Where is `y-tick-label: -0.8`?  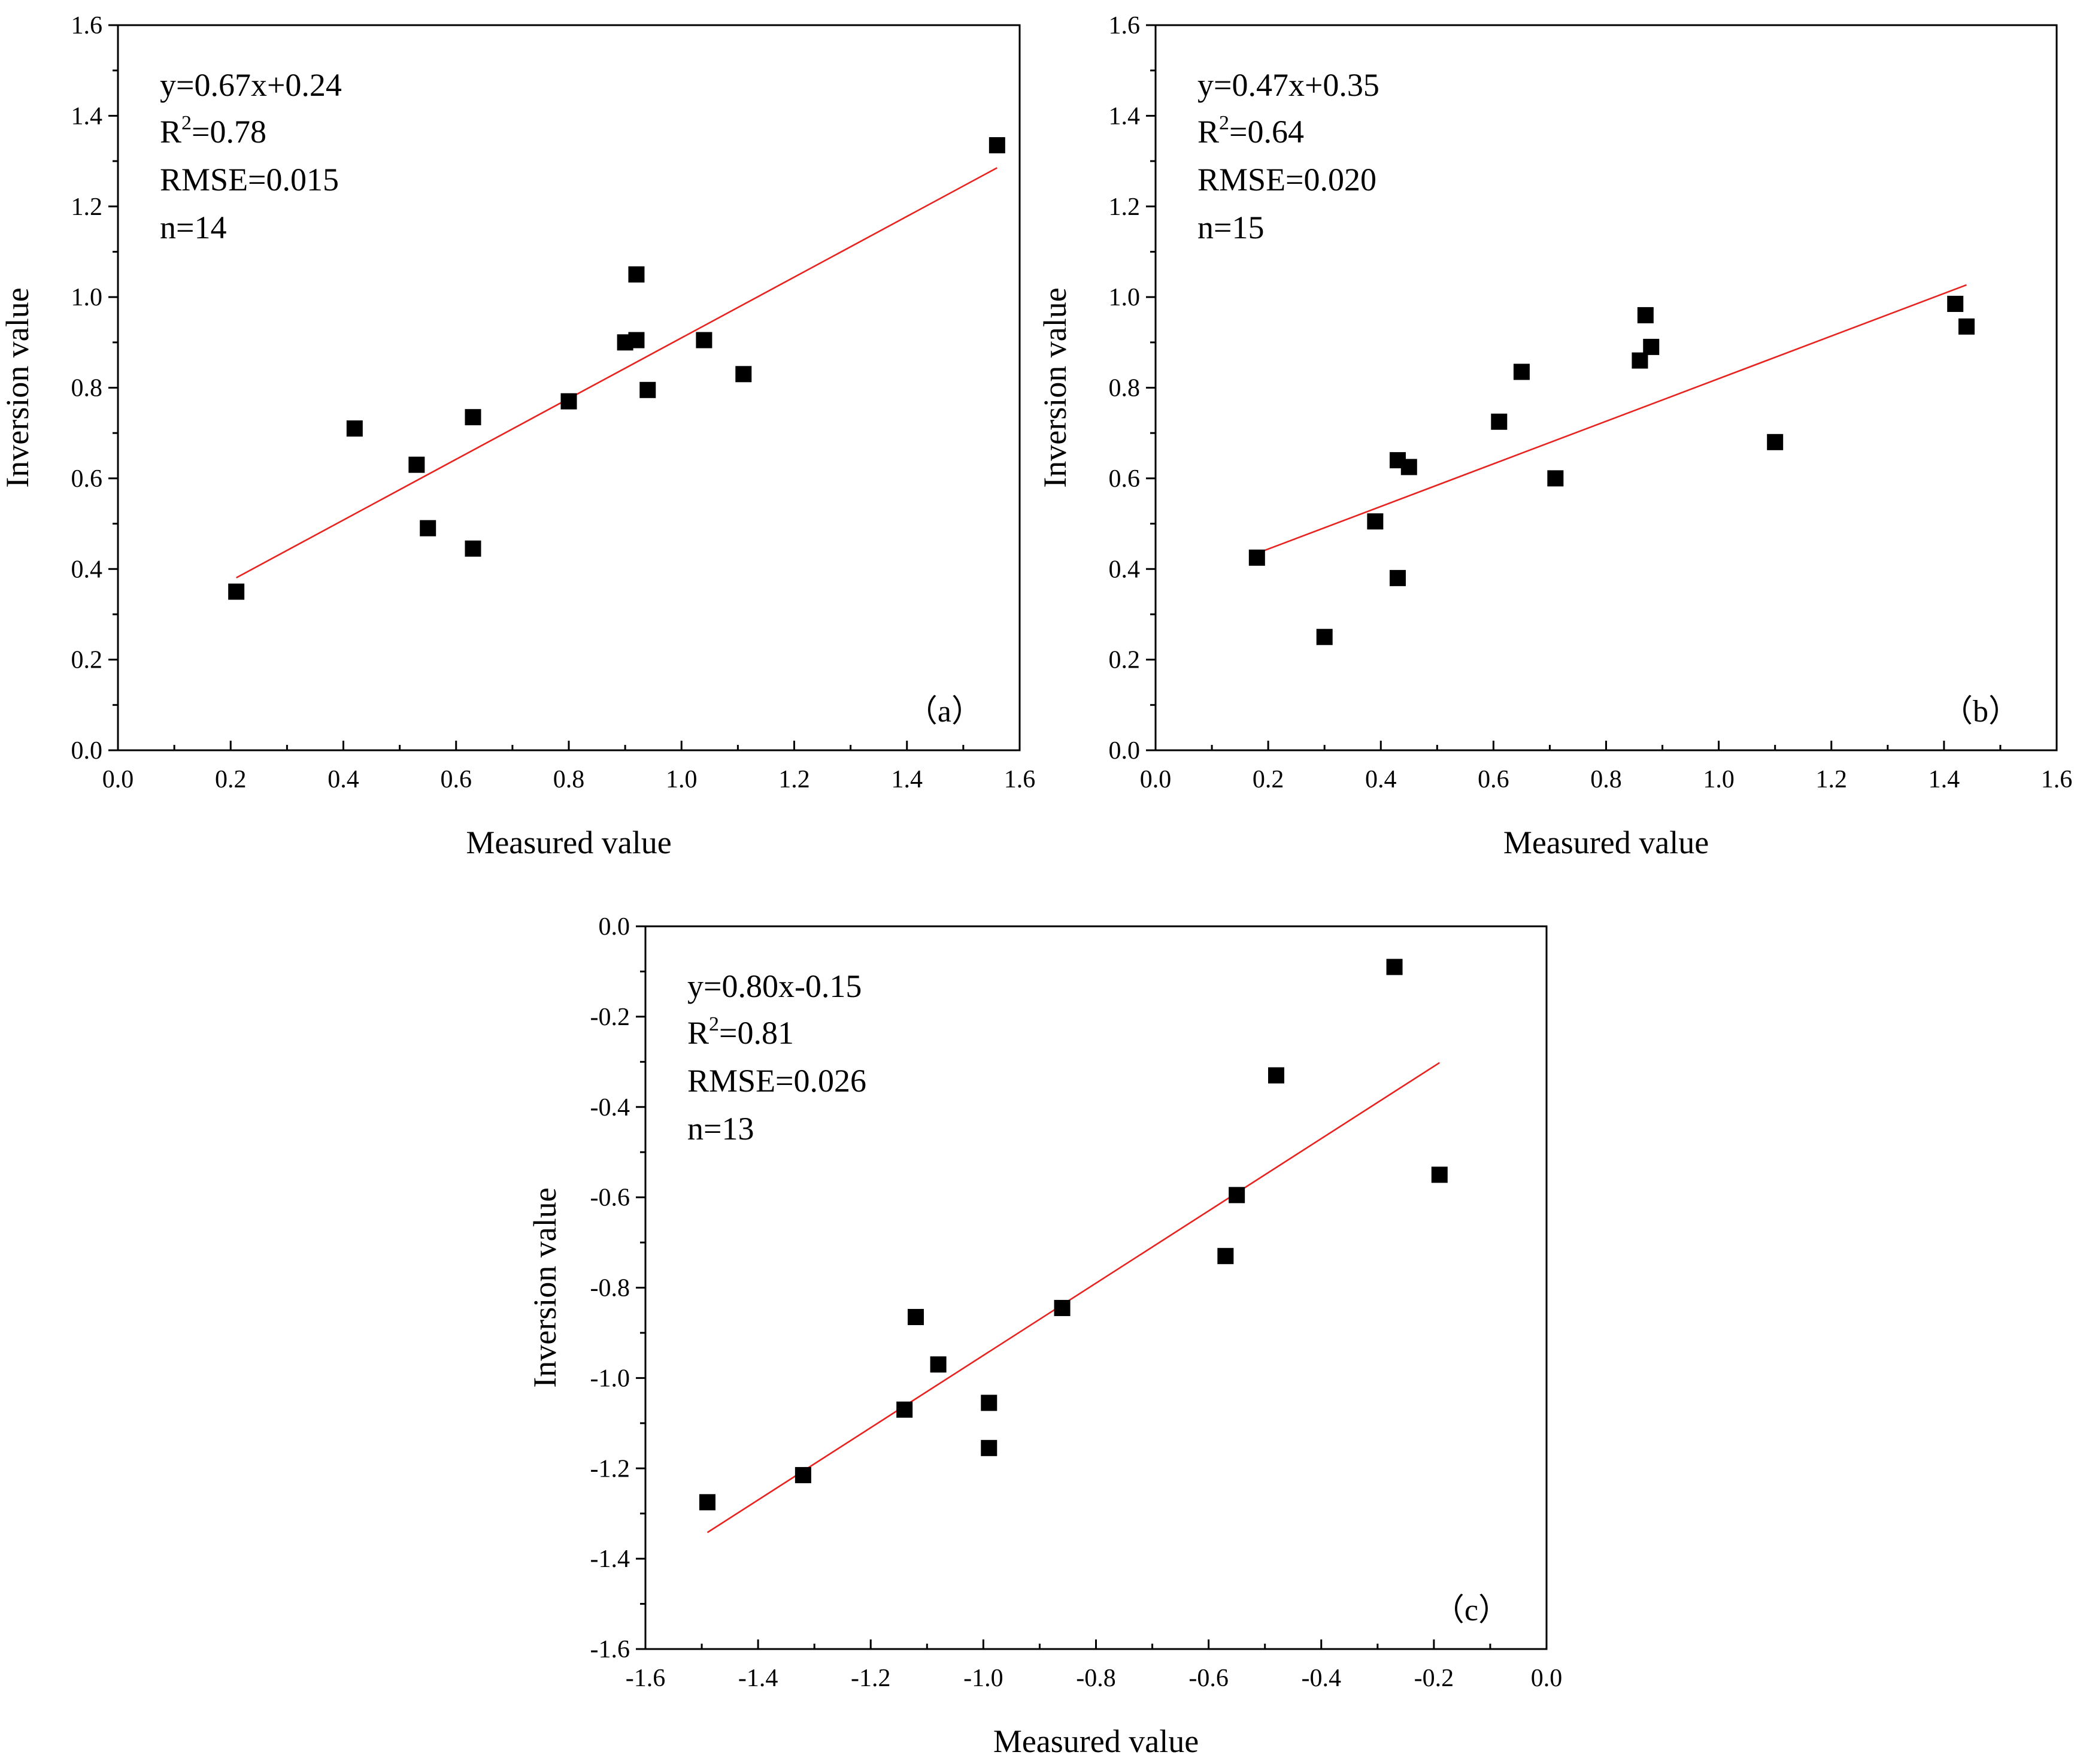
y-tick-label: -0.8 is located at coordinates (610, 1288).